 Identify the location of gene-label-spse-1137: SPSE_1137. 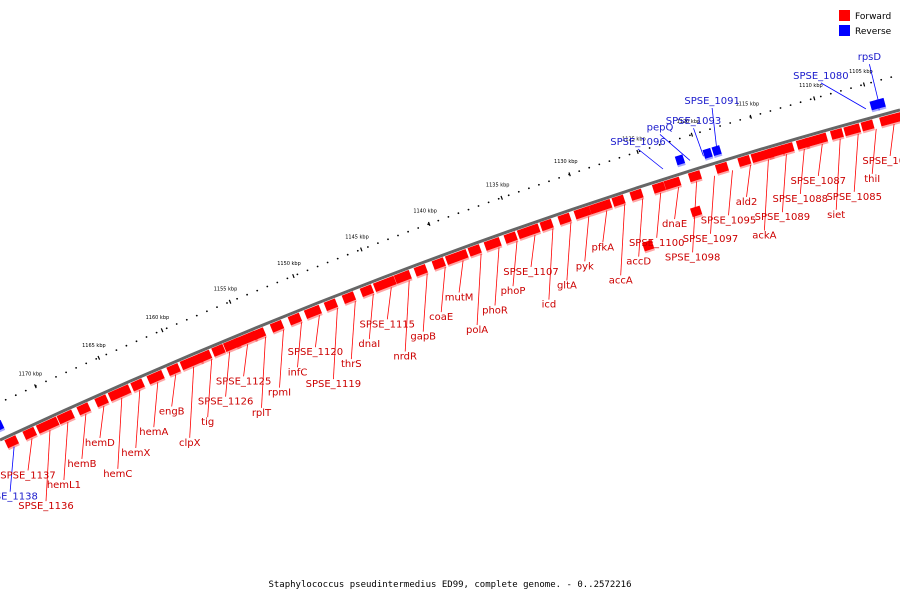
(28, 475).